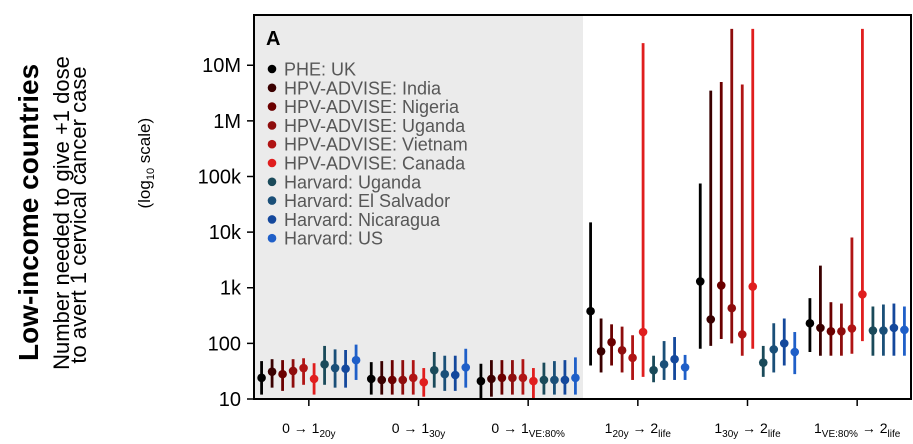 The width and height of the screenshot is (913, 444). Describe the element at coordinates (221, 66) in the screenshot. I see `y-tick-label: 10M` at that location.